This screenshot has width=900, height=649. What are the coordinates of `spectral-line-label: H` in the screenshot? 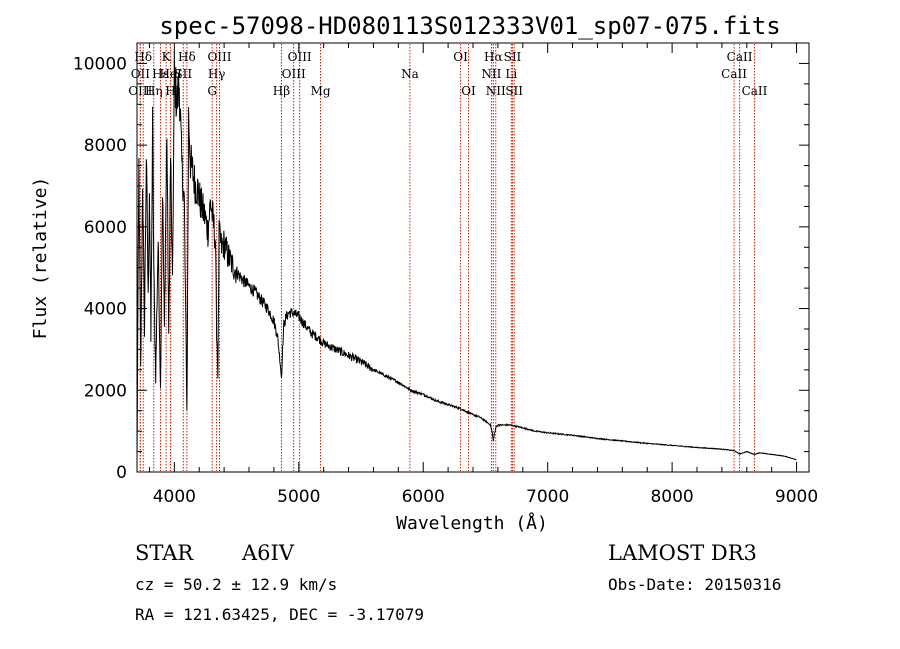 It's located at (170, 91).